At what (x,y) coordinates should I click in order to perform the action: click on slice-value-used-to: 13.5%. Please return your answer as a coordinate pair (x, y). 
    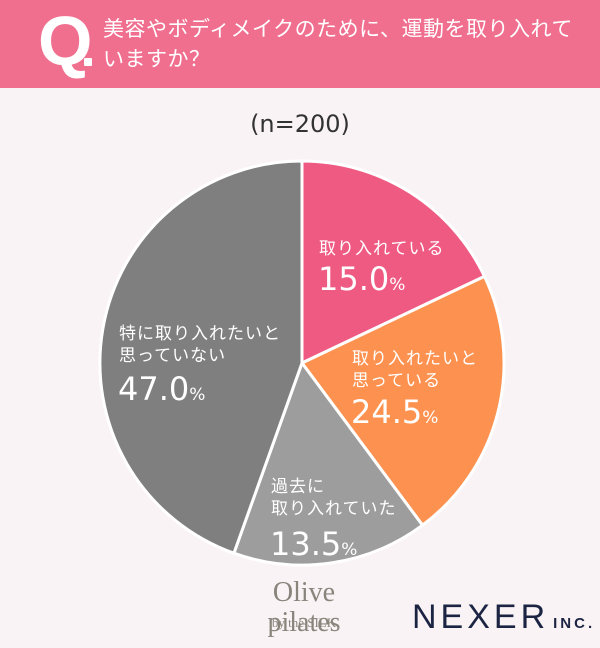
    Looking at the image, I should click on (313, 547).